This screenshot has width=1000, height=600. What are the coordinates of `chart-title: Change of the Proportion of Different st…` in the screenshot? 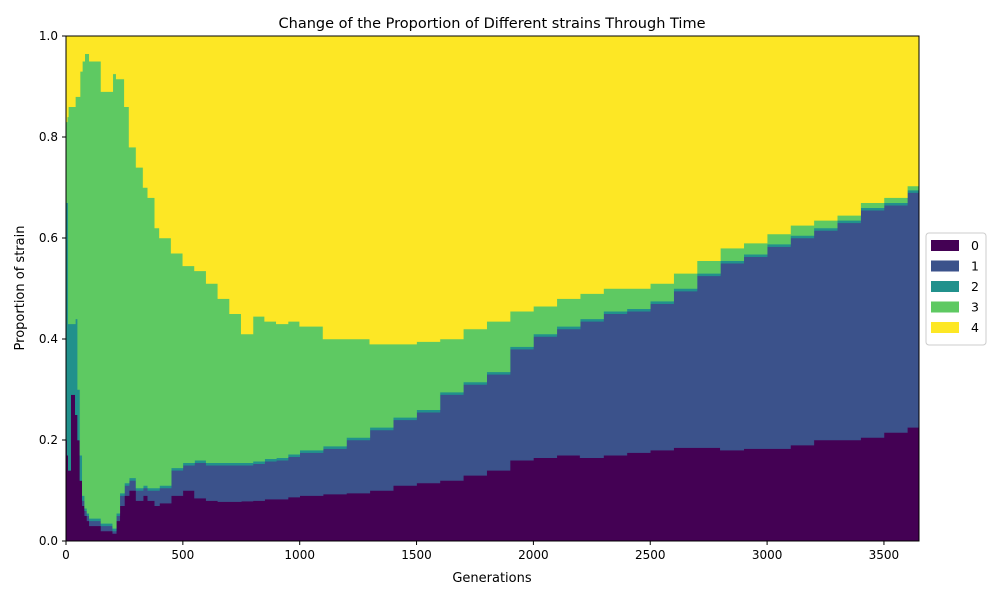 It's located at (492, 24).